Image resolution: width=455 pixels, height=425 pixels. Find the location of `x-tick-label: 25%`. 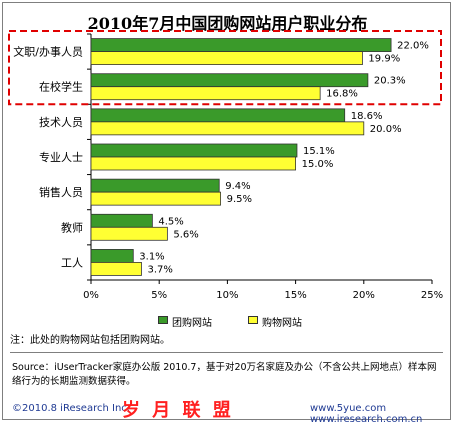

x-tick-label: 25% is located at coordinates (432, 295).